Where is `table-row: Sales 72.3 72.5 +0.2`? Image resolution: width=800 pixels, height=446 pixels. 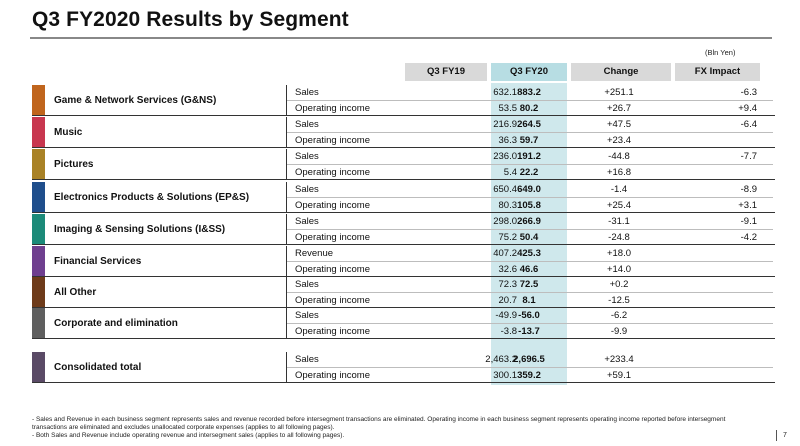 table-row: Sales 72.3 72.5 +0.2 is located at coordinates (403, 284).